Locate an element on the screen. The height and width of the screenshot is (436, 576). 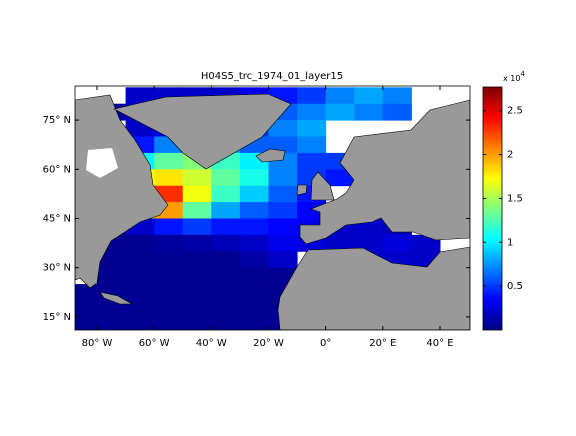
greenland is located at coordinates (202, 131).